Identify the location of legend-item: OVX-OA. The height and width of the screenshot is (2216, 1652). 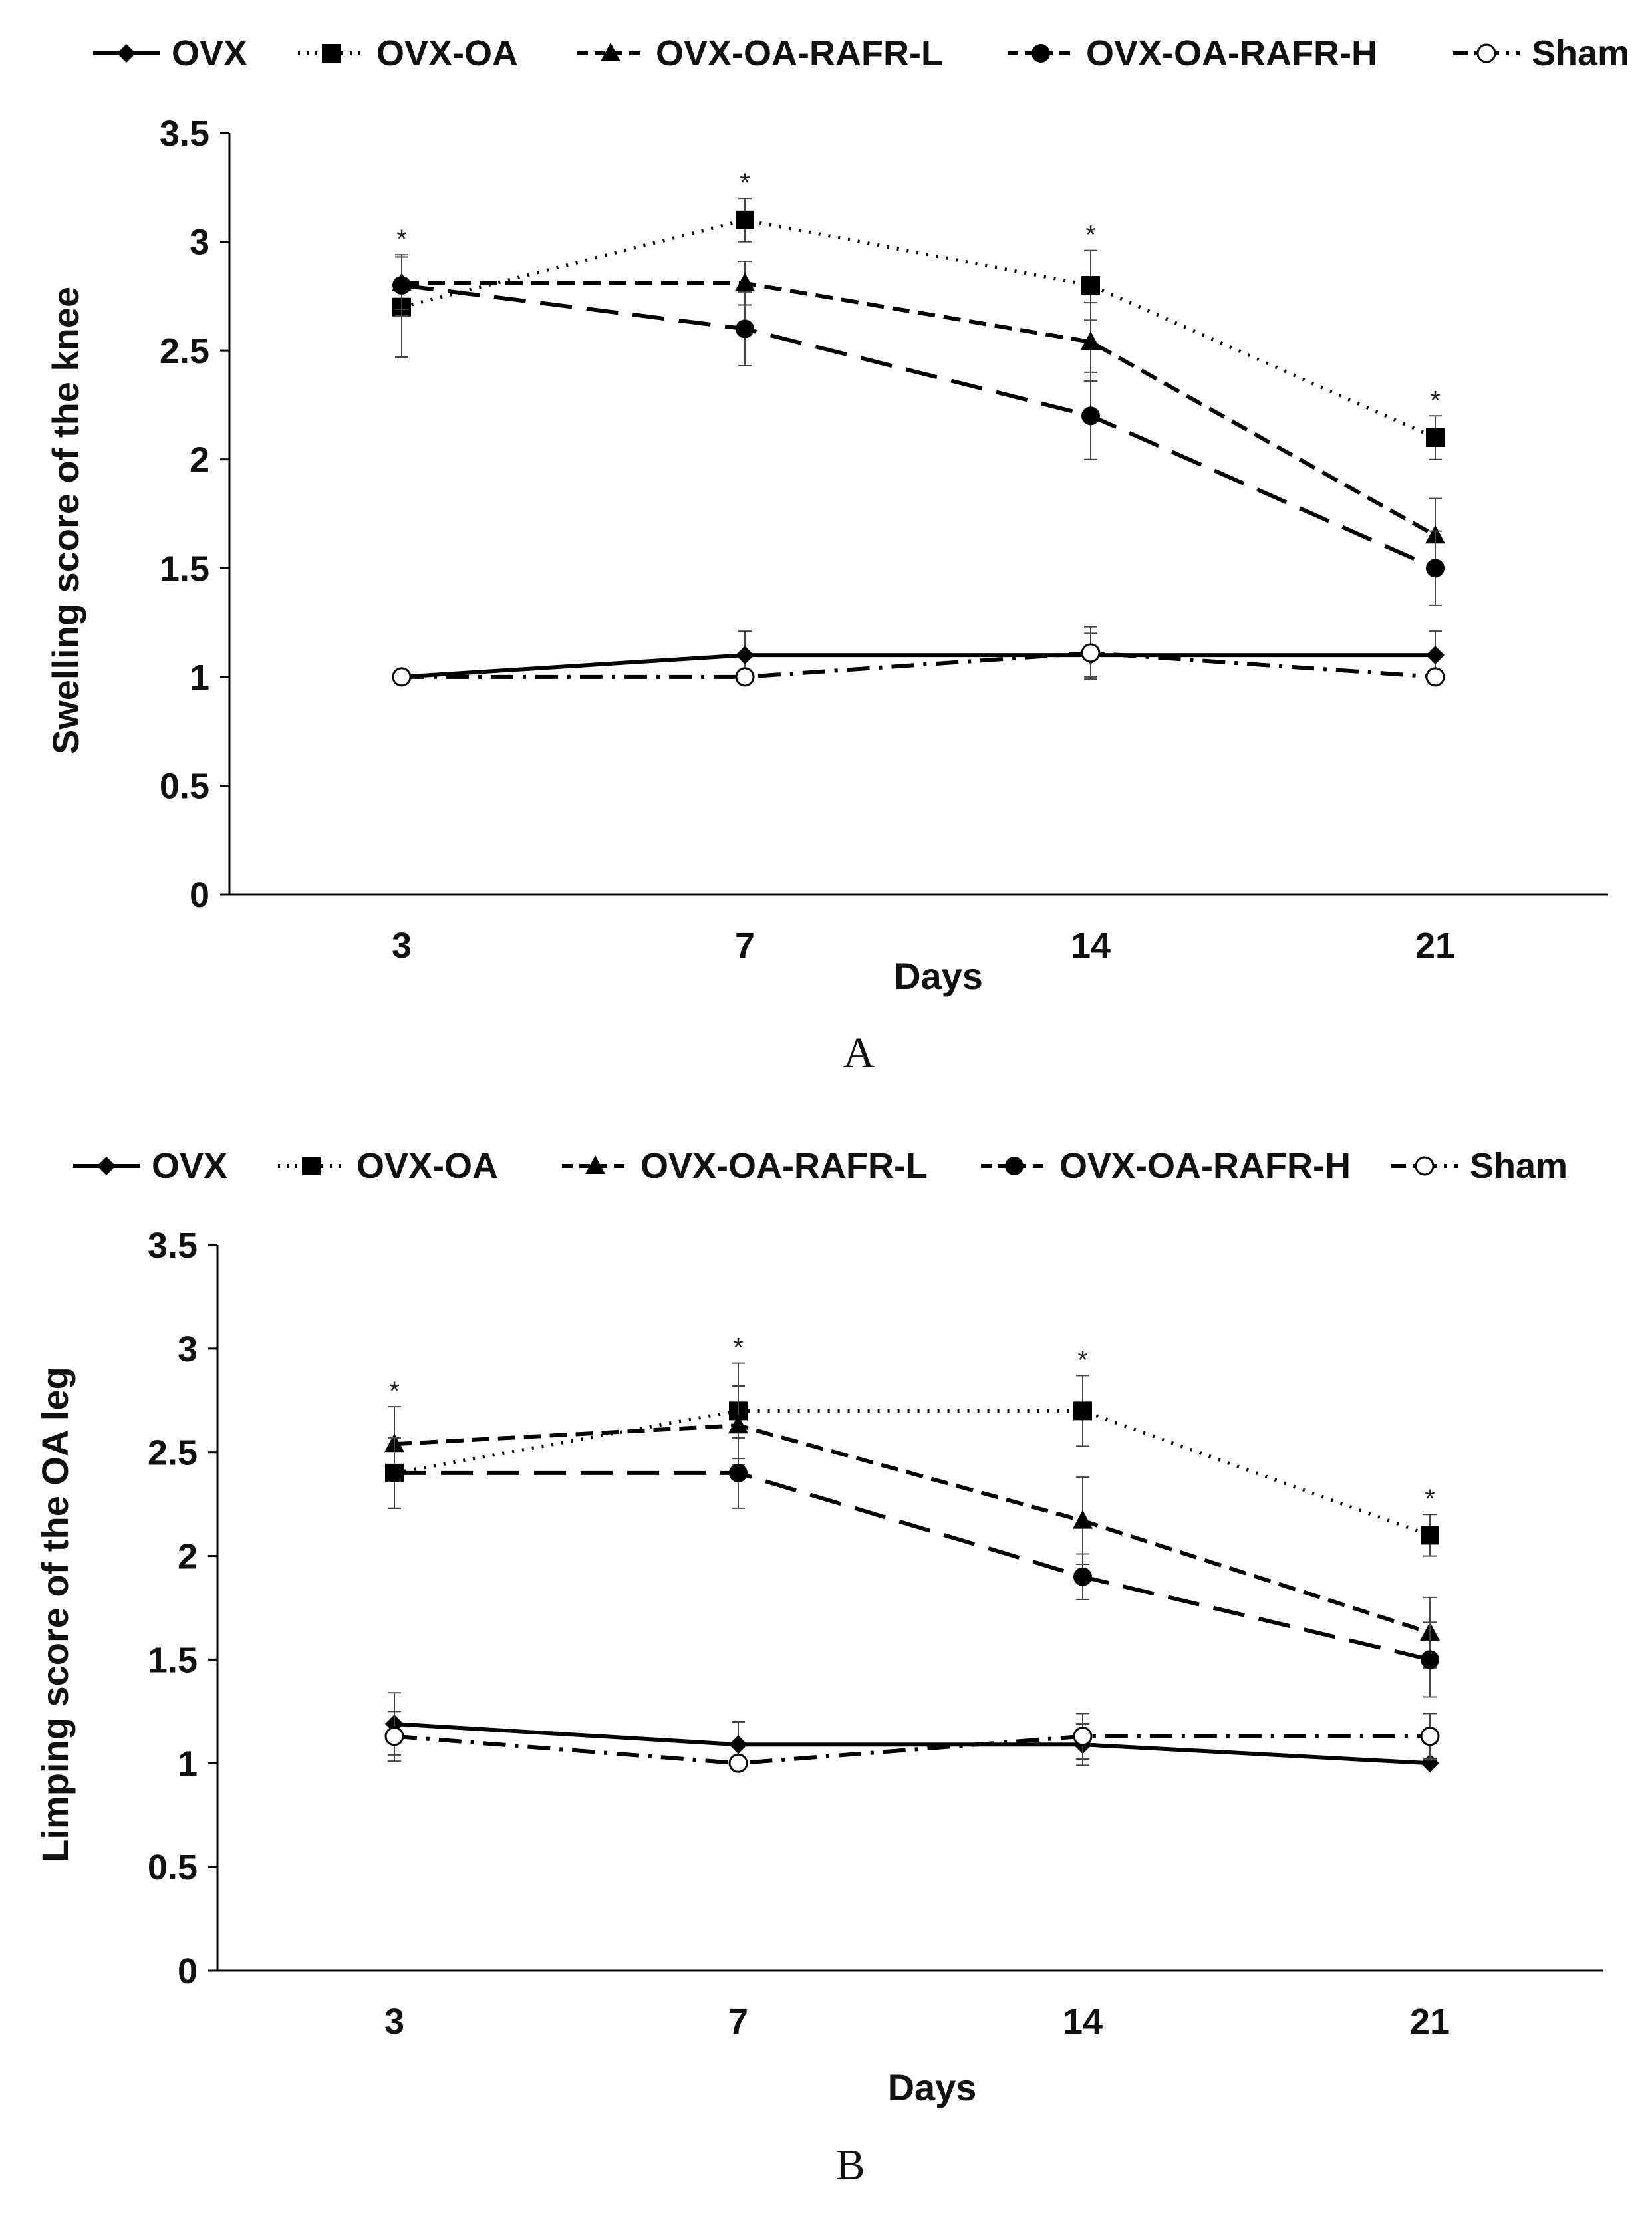
(408, 53).